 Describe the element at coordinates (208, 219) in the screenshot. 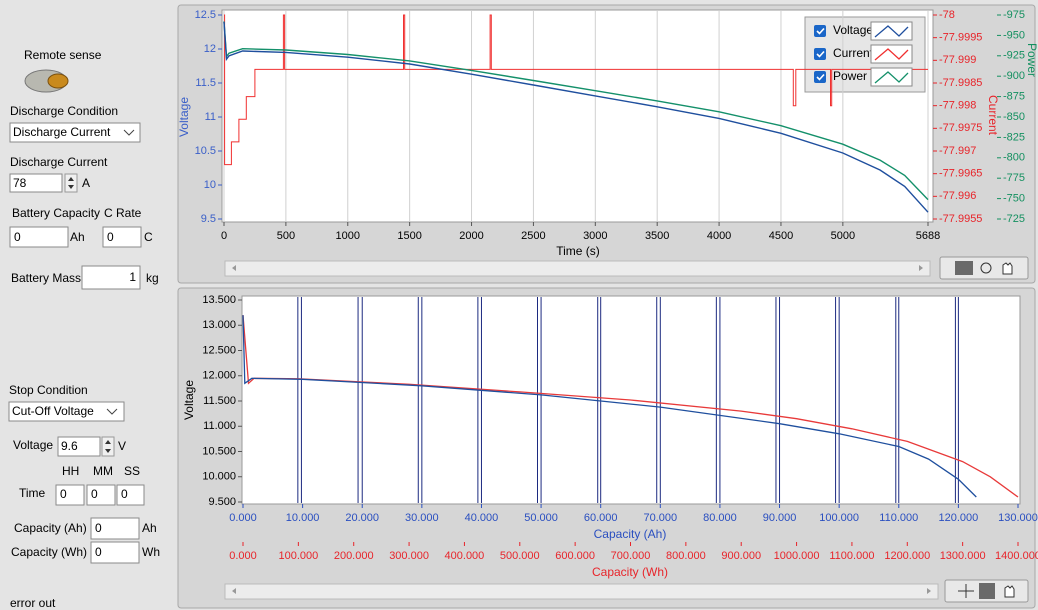

I see `y-tick-label: 9.5` at that location.